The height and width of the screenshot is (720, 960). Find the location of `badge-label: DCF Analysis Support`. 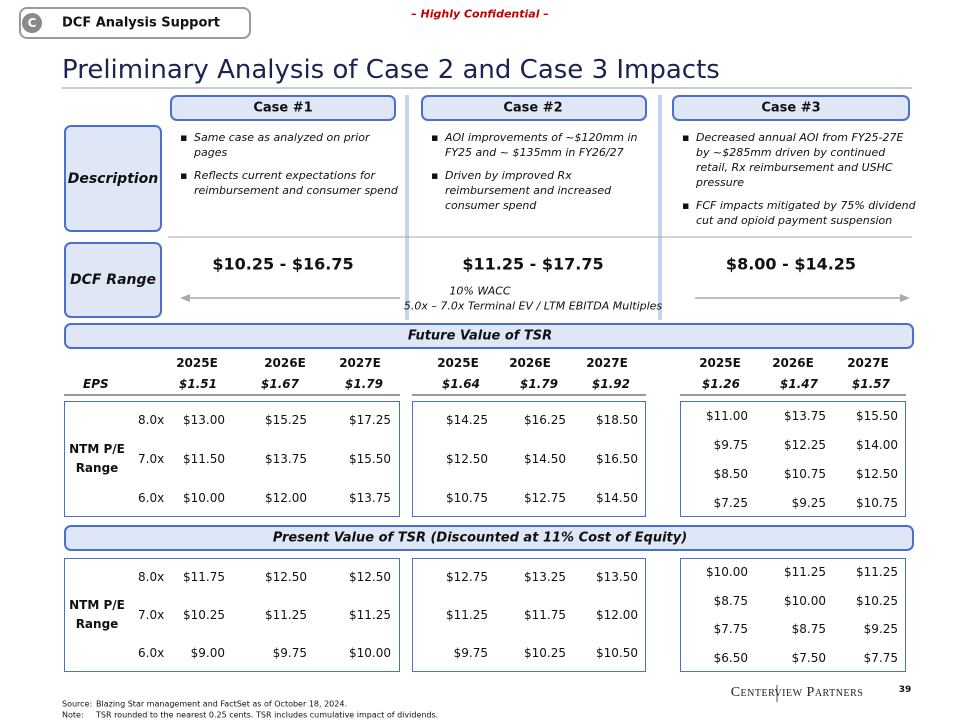

badge-label: DCF Analysis Support is located at coordinates (141, 23).